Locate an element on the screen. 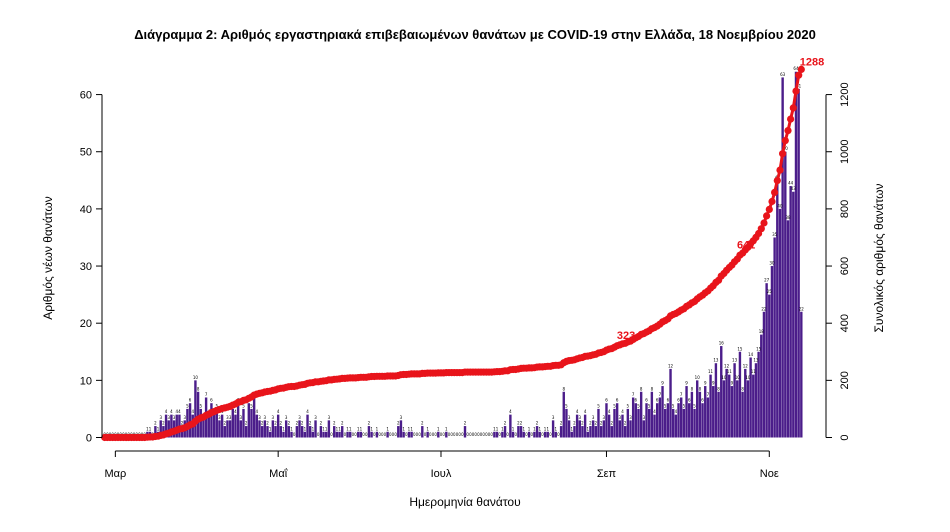  bar-data-label: 7 is located at coordinates (633, 394).